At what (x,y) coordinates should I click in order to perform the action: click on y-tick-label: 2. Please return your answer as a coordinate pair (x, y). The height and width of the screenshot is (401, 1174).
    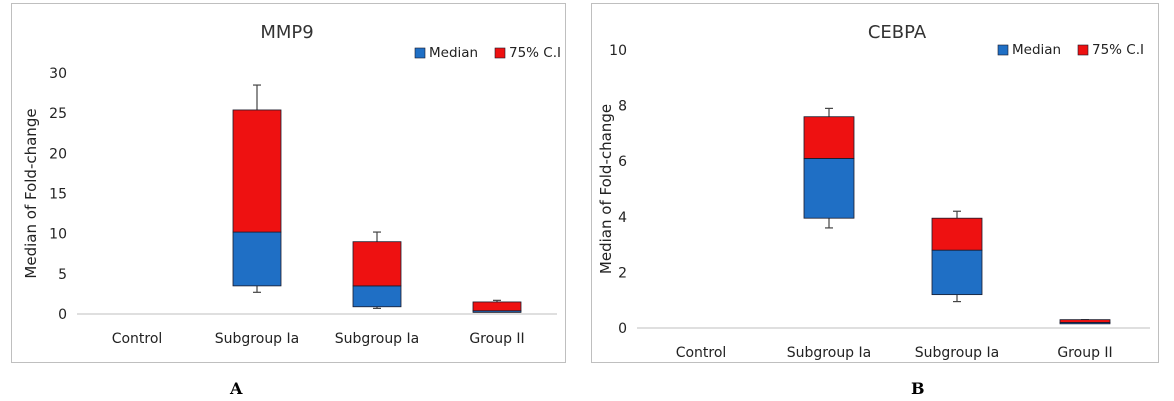
    Looking at the image, I should click on (622, 273).